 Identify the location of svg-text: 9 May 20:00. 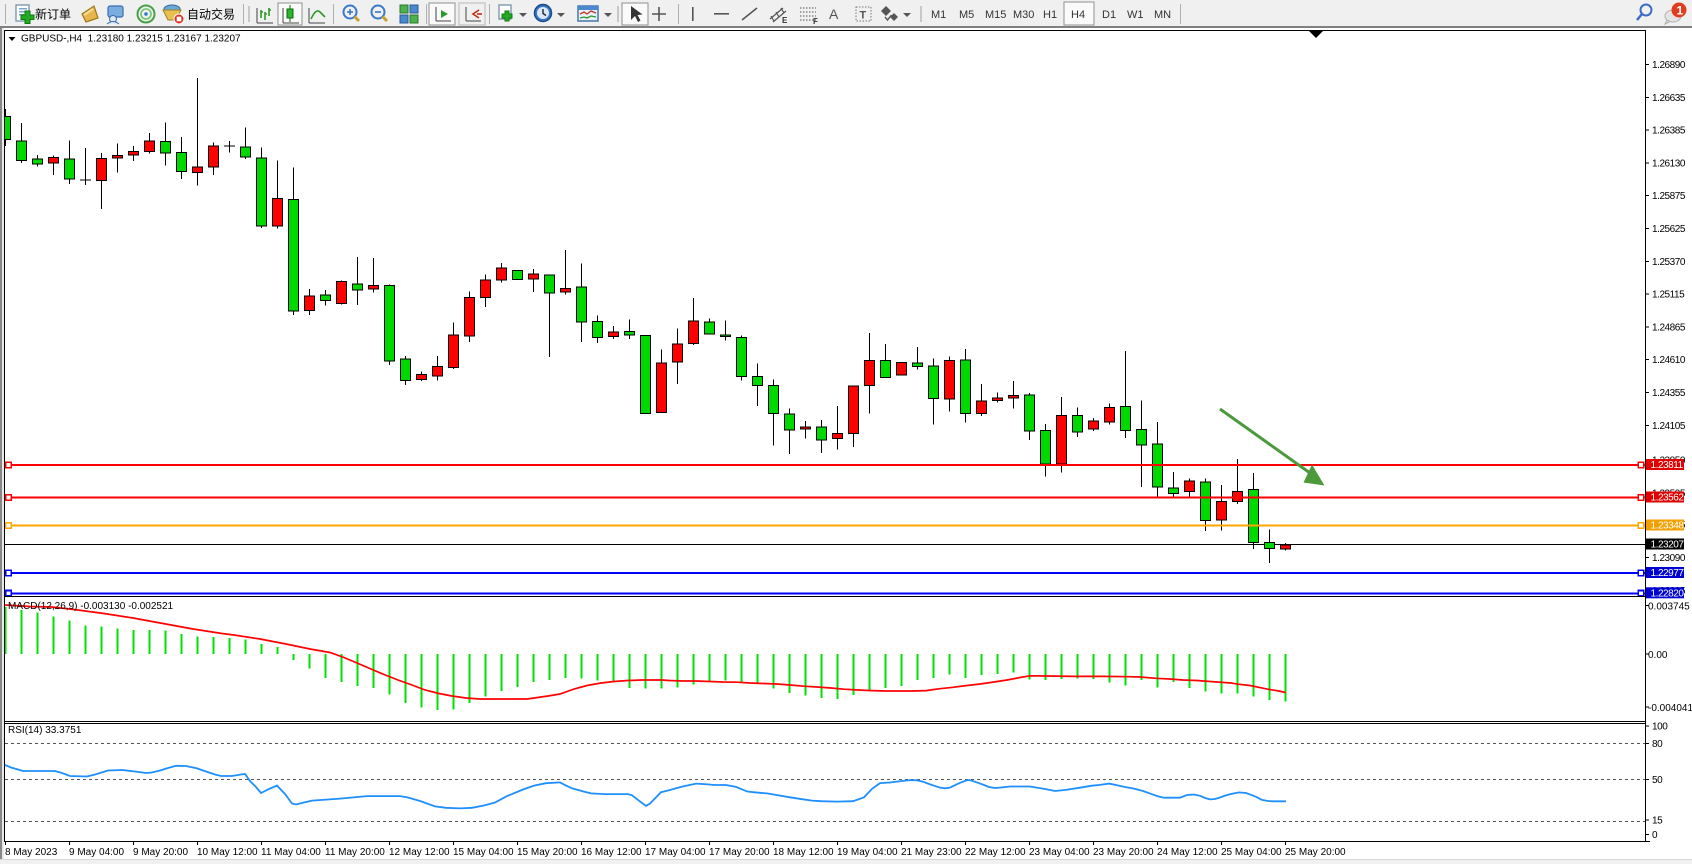
(160, 852).